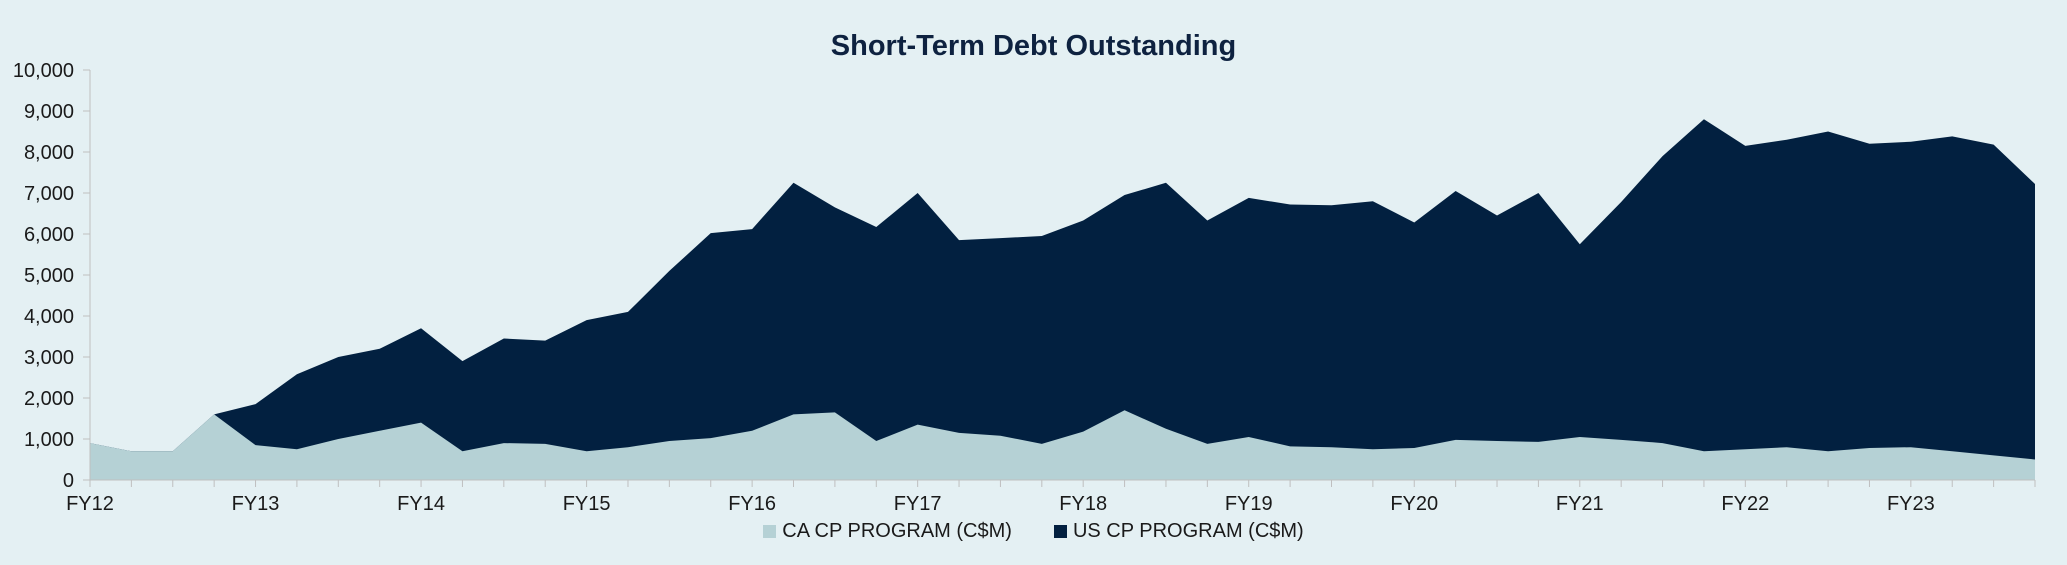 The height and width of the screenshot is (565, 2067). Describe the element at coordinates (49, 153) in the screenshot. I see `y-tick-label: 8,000` at that location.